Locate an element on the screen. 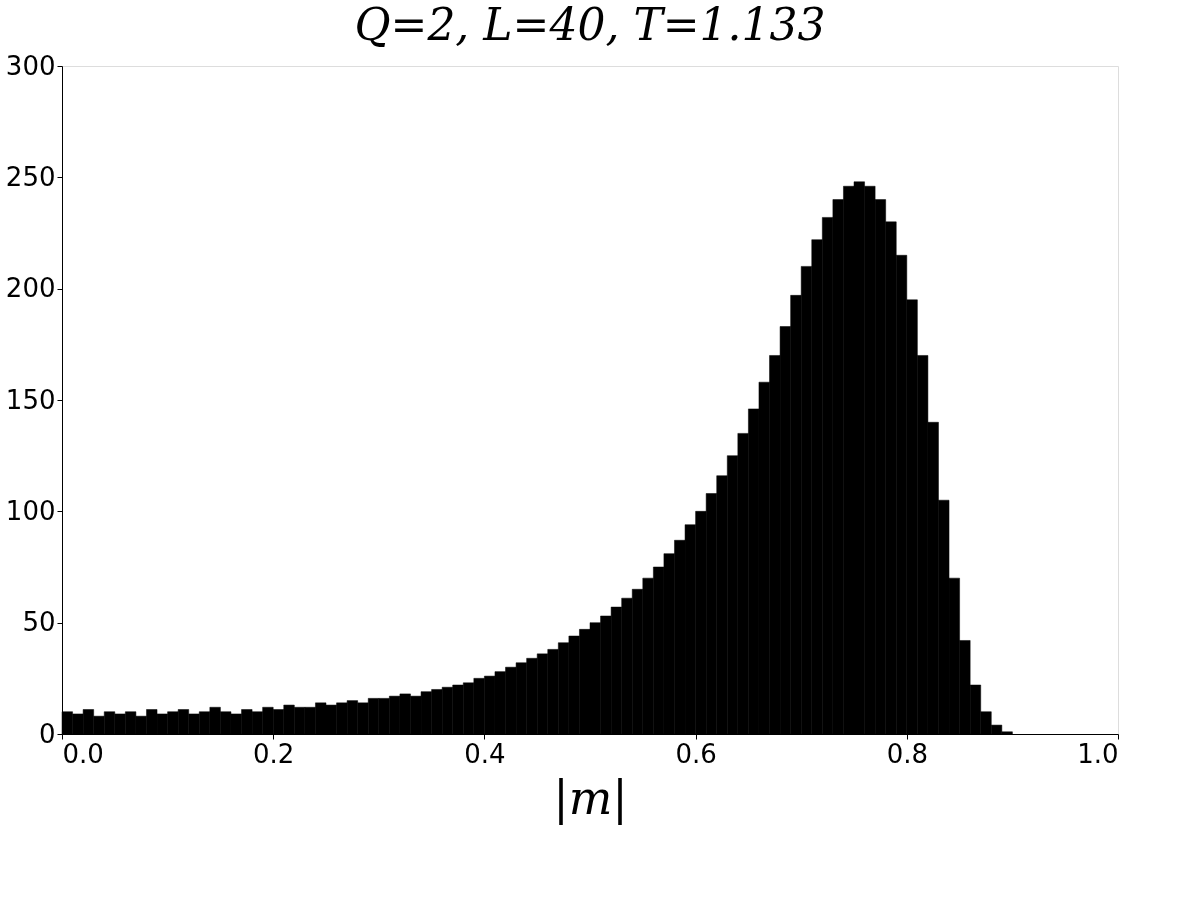 The height and width of the screenshot is (900, 1200). y-tick-label: 0 is located at coordinates (47, 733).